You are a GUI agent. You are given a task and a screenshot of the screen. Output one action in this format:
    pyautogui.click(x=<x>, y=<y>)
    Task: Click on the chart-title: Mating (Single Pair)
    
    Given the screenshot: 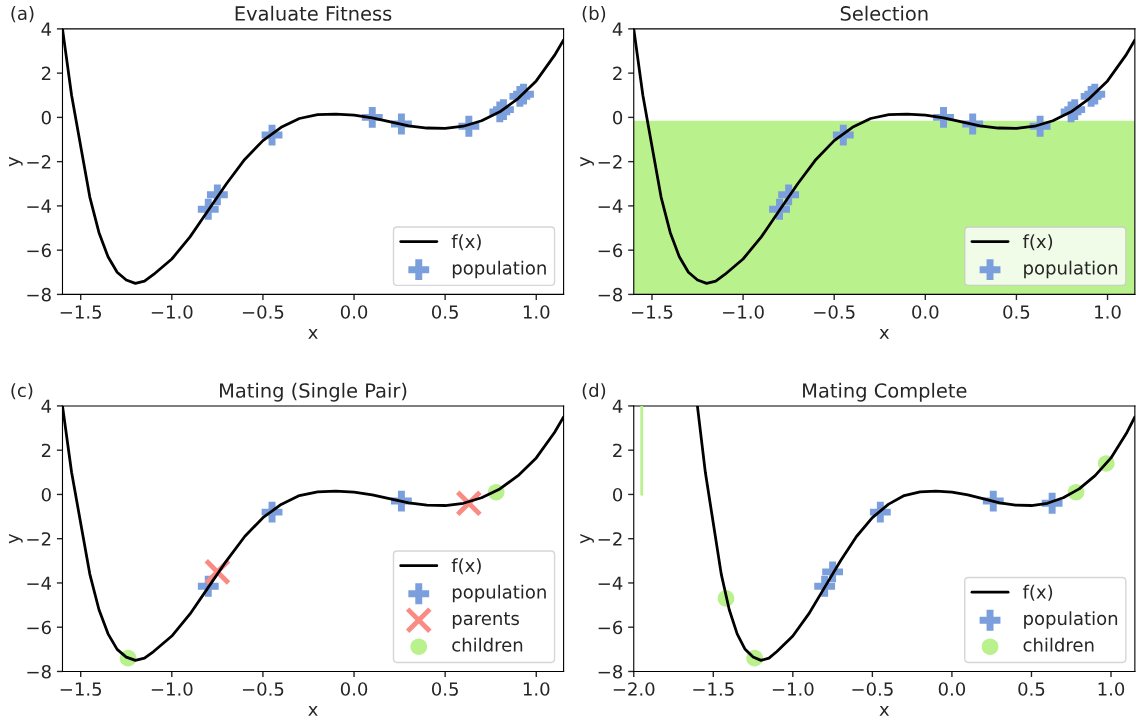 What is the action you would take?
    pyautogui.click(x=313, y=392)
    